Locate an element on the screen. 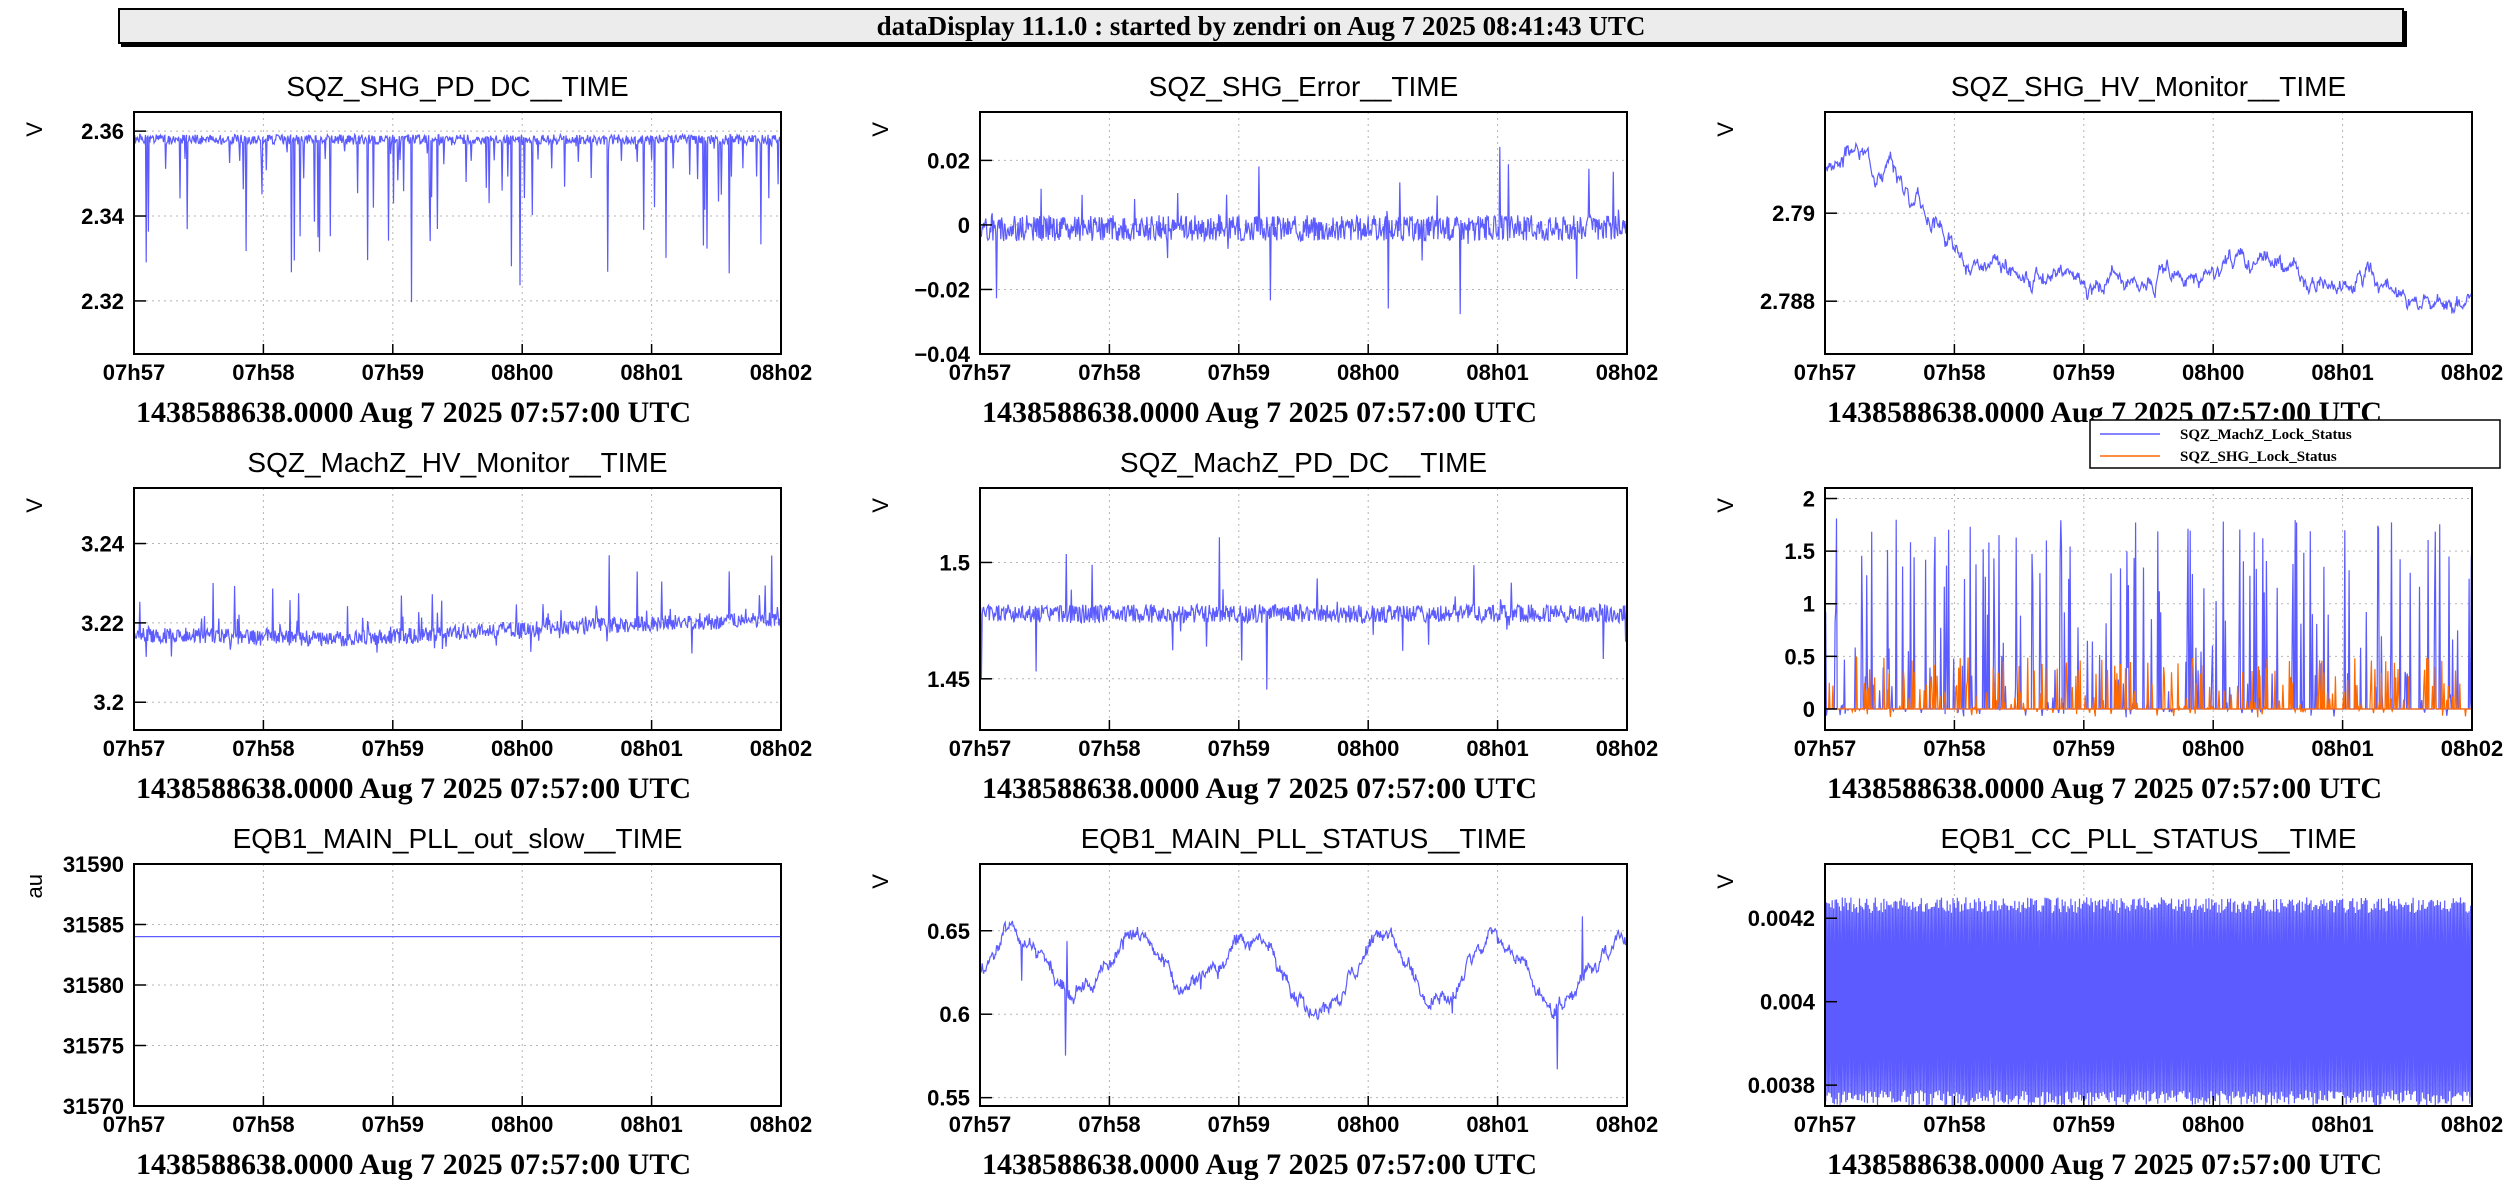  y-tick-label: 3.2 is located at coordinates (108, 702).